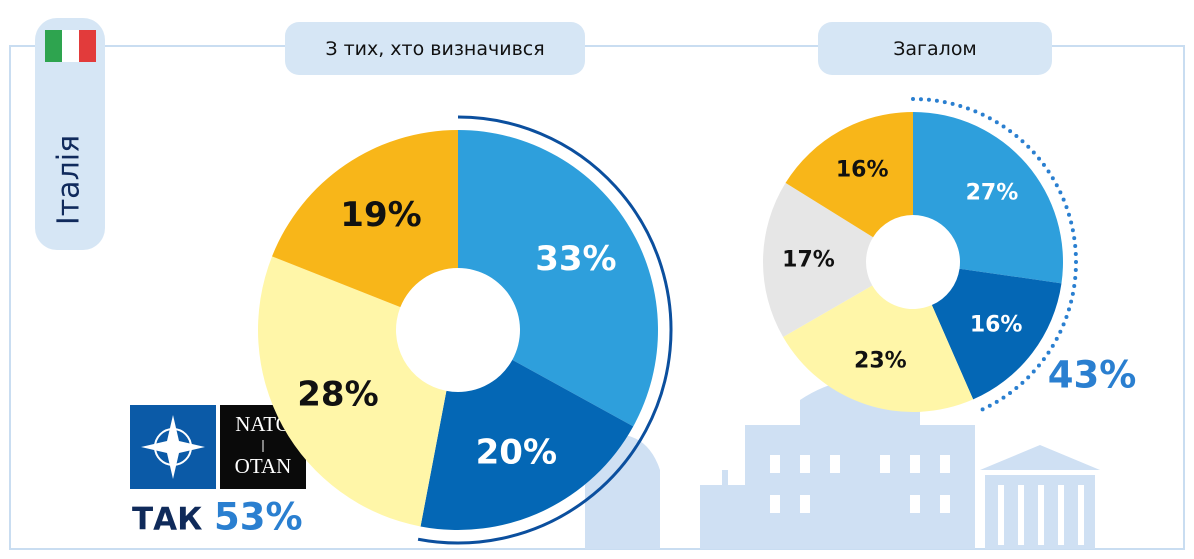 This screenshot has height=559, width=1194. Describe the element at coordinates (70, 46) in the screenshot. I see `flag-white` at that location.